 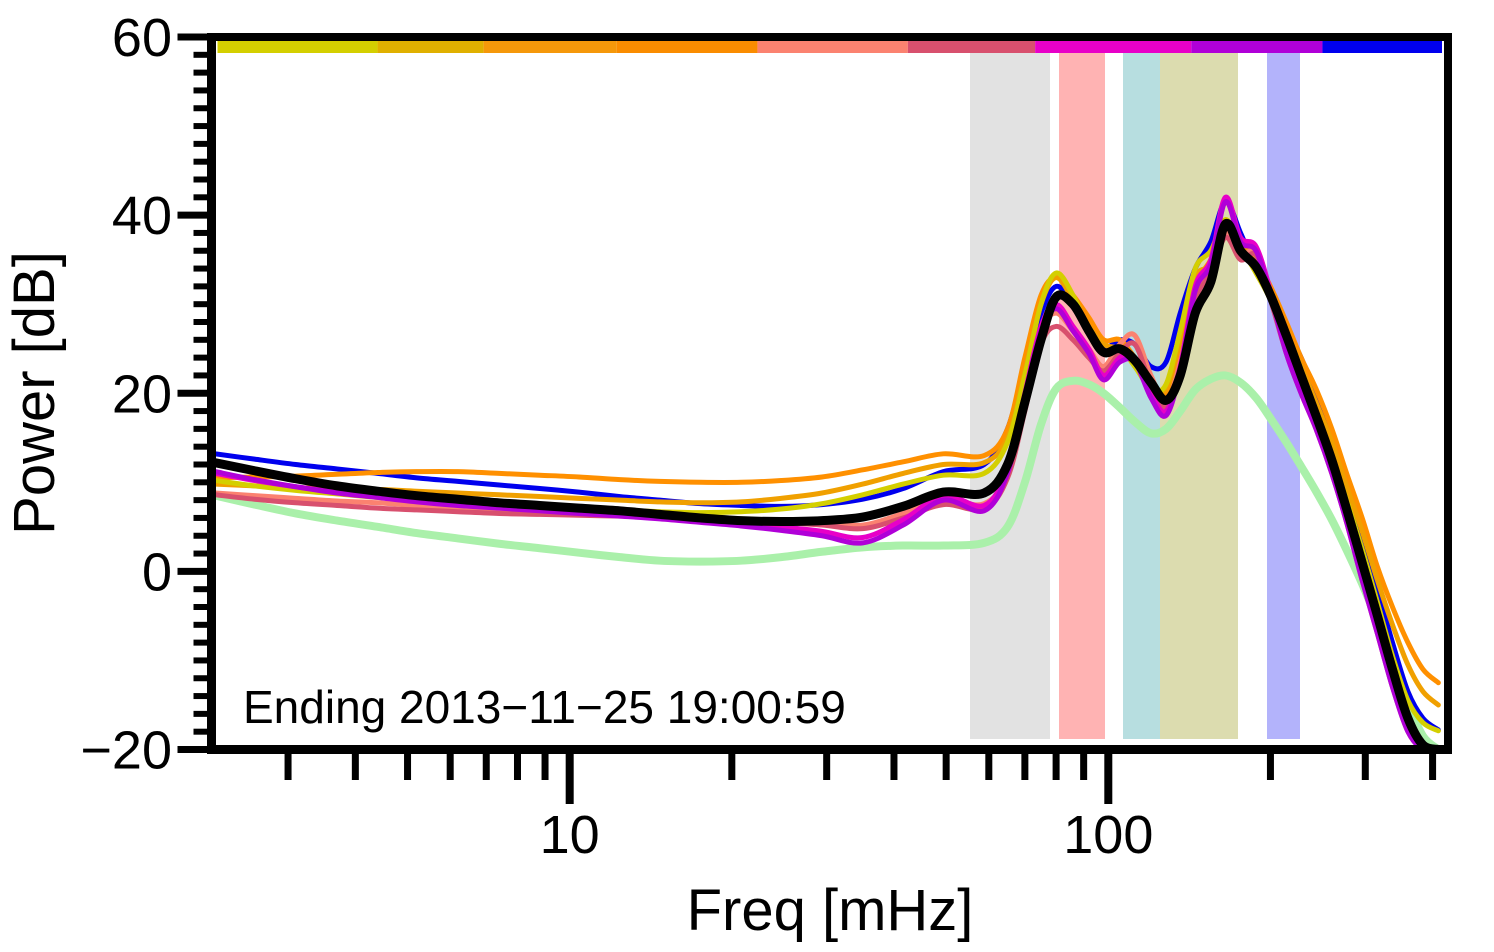 What do you see at coordinates (833, 749) in the screenshot?
I see `axis-bottom-spine` at bounding box center [833, 749].